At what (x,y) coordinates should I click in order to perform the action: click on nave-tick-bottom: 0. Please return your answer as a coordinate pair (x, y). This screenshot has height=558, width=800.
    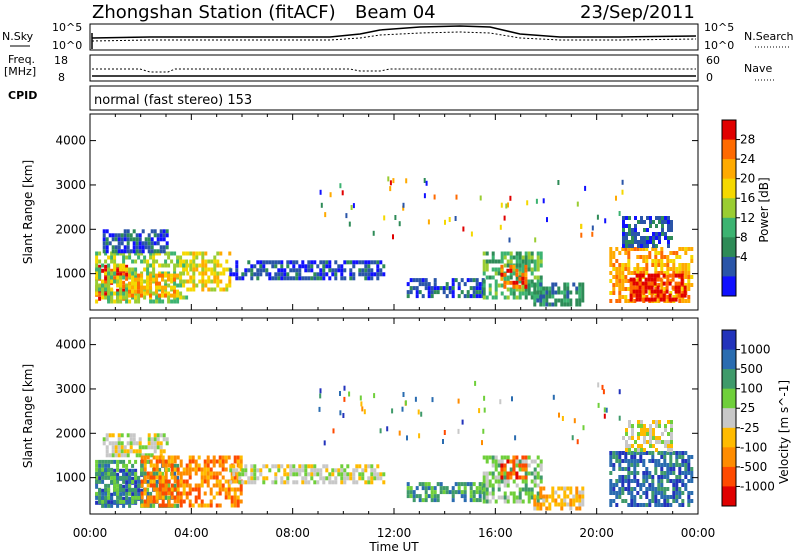
    Looking at the image, I should click on (709, 77).